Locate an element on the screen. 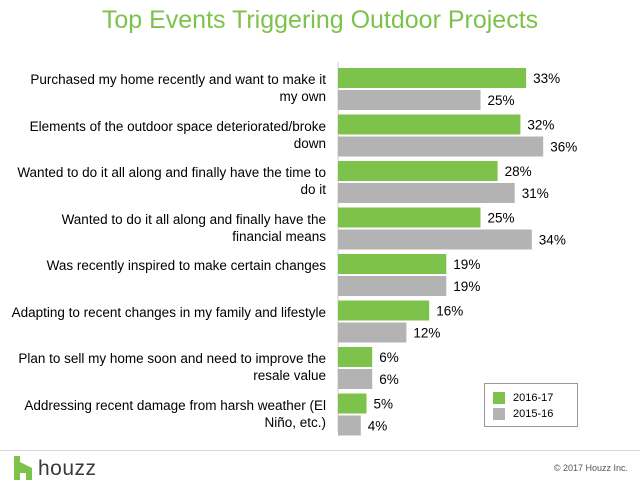 The image size is (640, 492). data-label-2016-17: 19% is located at coordinates (466, 264).